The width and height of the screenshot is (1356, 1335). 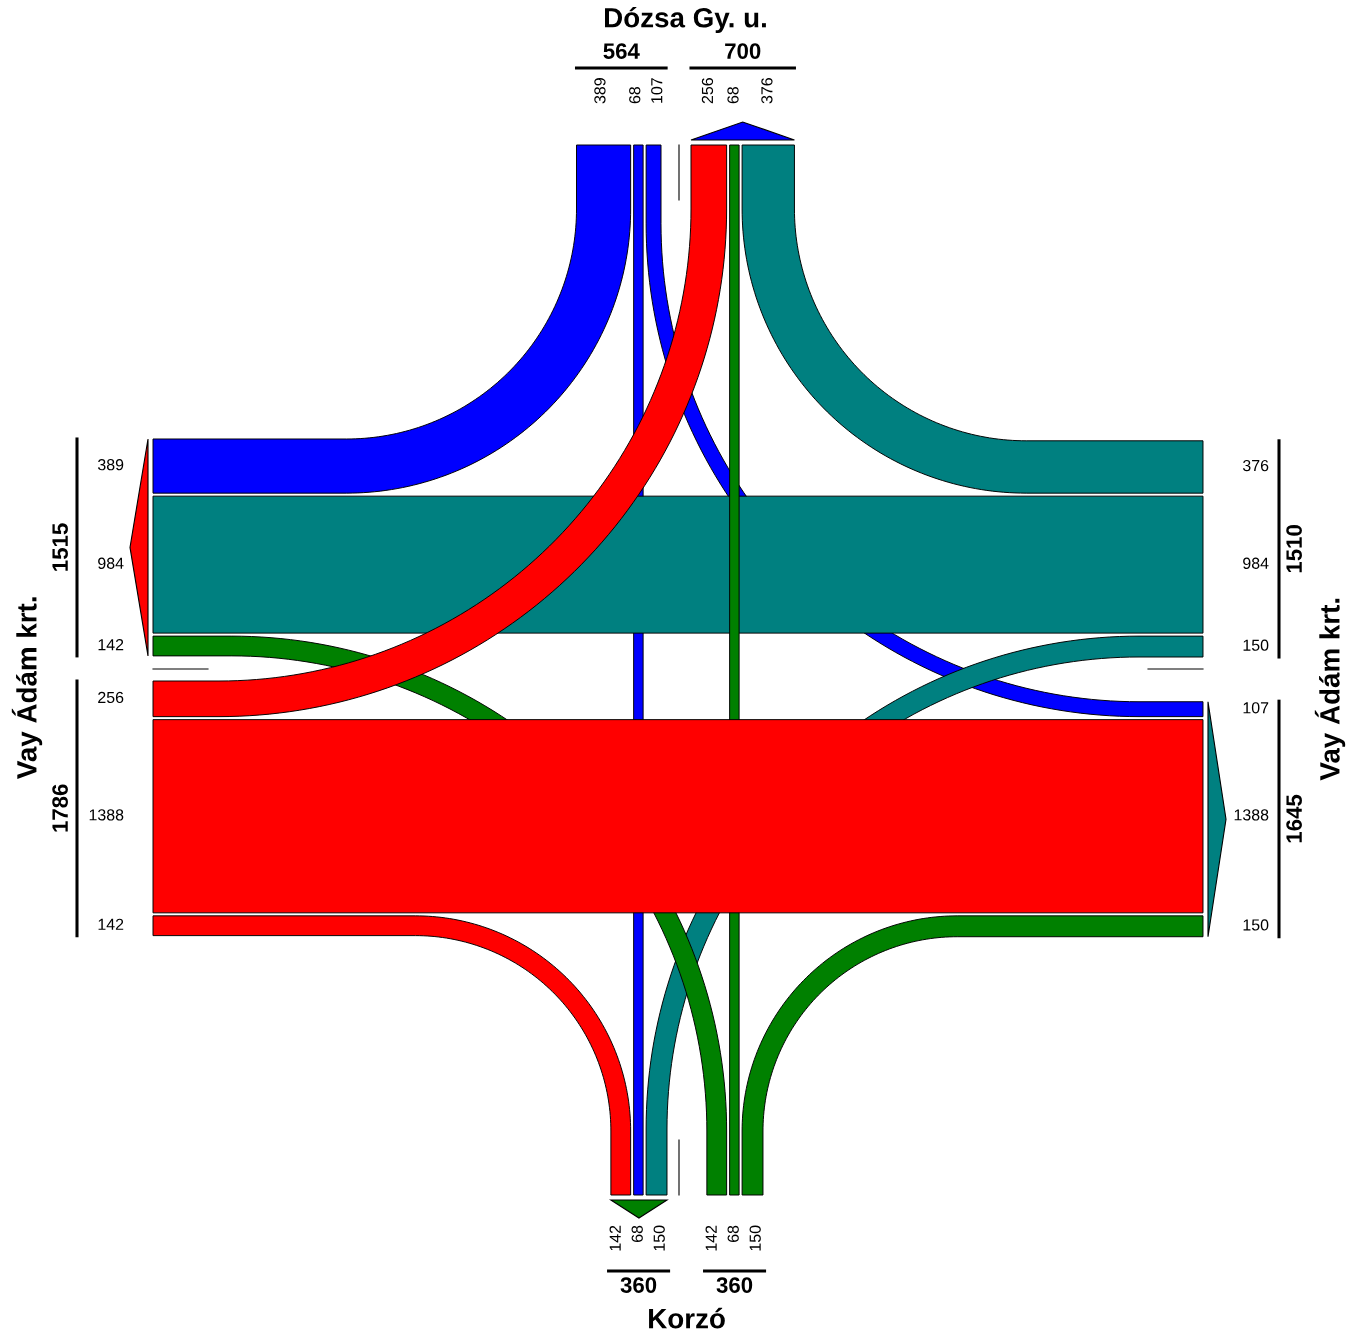 I want to click on text: 256, so click(x=111, y=697).